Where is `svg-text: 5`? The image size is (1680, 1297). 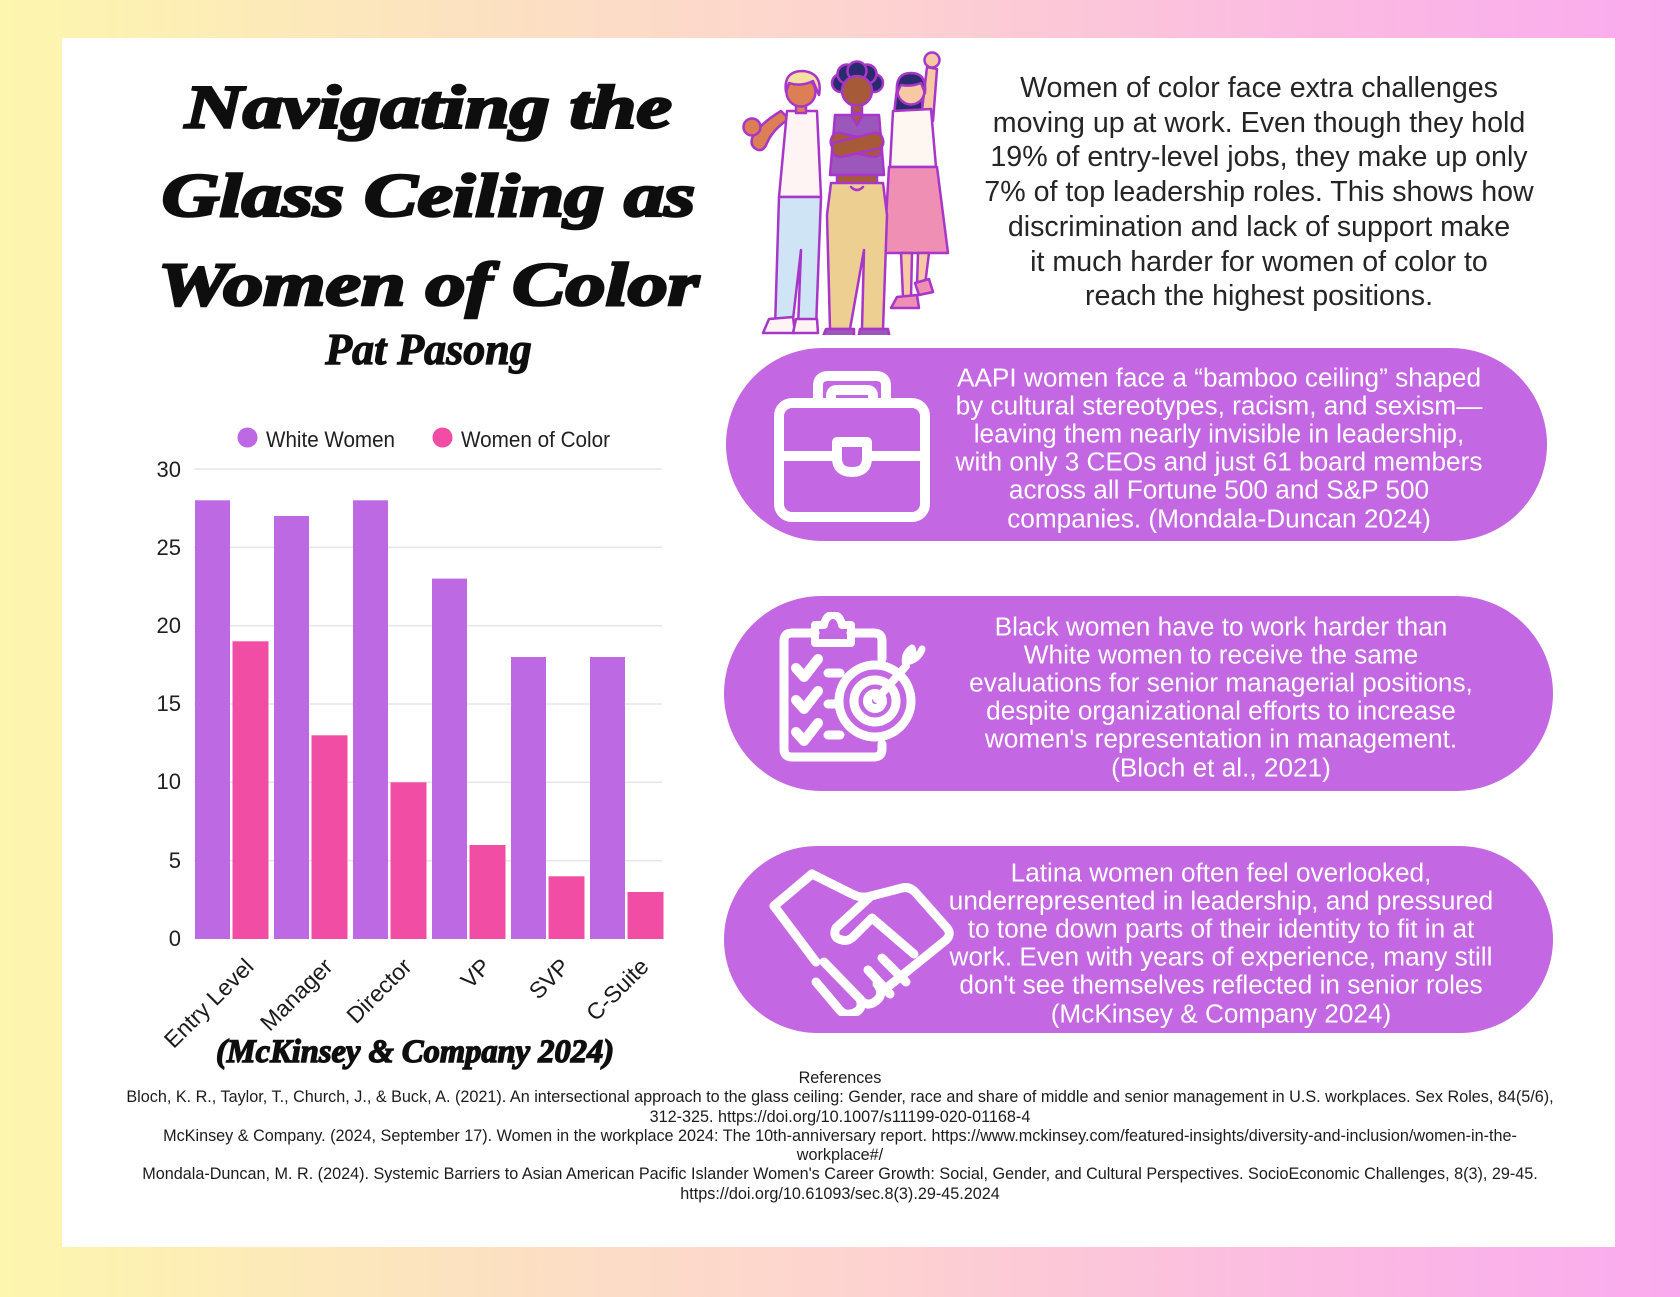 svg-text: 5 is located at coordinates (175, 860).